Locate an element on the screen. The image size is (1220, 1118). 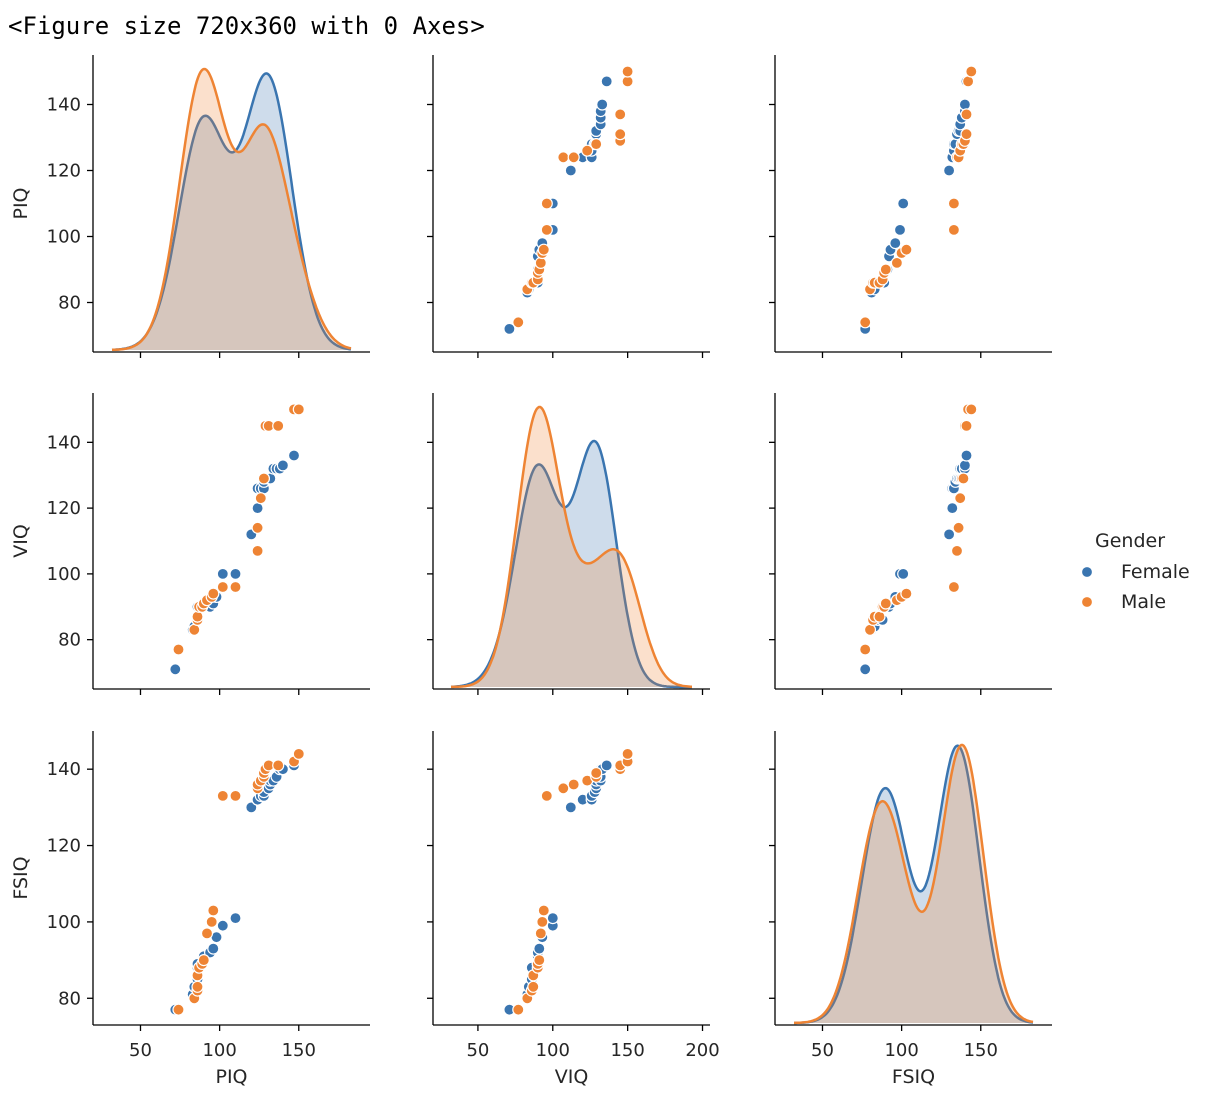
x-tick-label: 150 is located at coordinates (981, 1050).